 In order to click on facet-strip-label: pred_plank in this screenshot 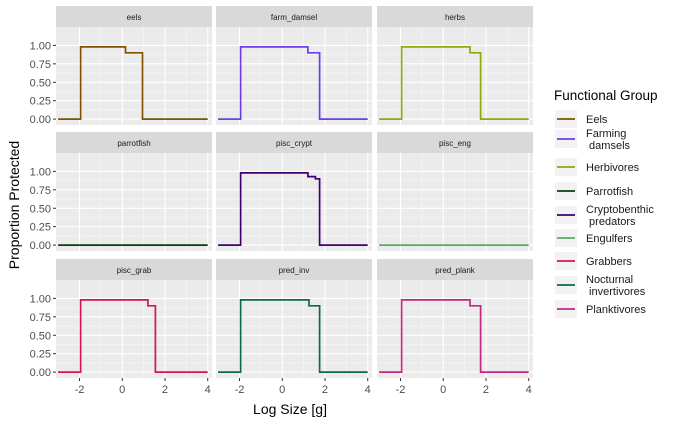, I will do `click(455, 270)`.